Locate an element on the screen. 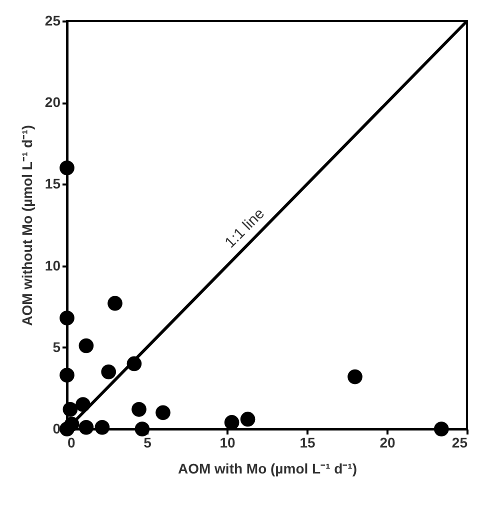 The image size is (496, 510). x-tick-label: 25 is located at coordinates (460, 442).